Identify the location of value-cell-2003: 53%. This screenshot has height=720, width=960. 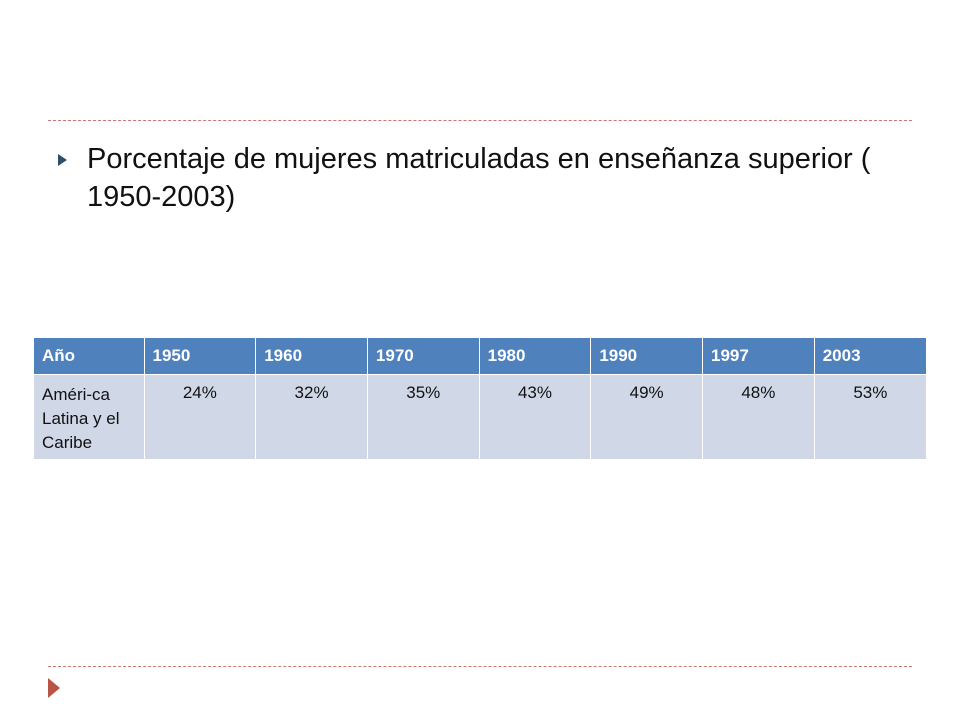
(870, 416).